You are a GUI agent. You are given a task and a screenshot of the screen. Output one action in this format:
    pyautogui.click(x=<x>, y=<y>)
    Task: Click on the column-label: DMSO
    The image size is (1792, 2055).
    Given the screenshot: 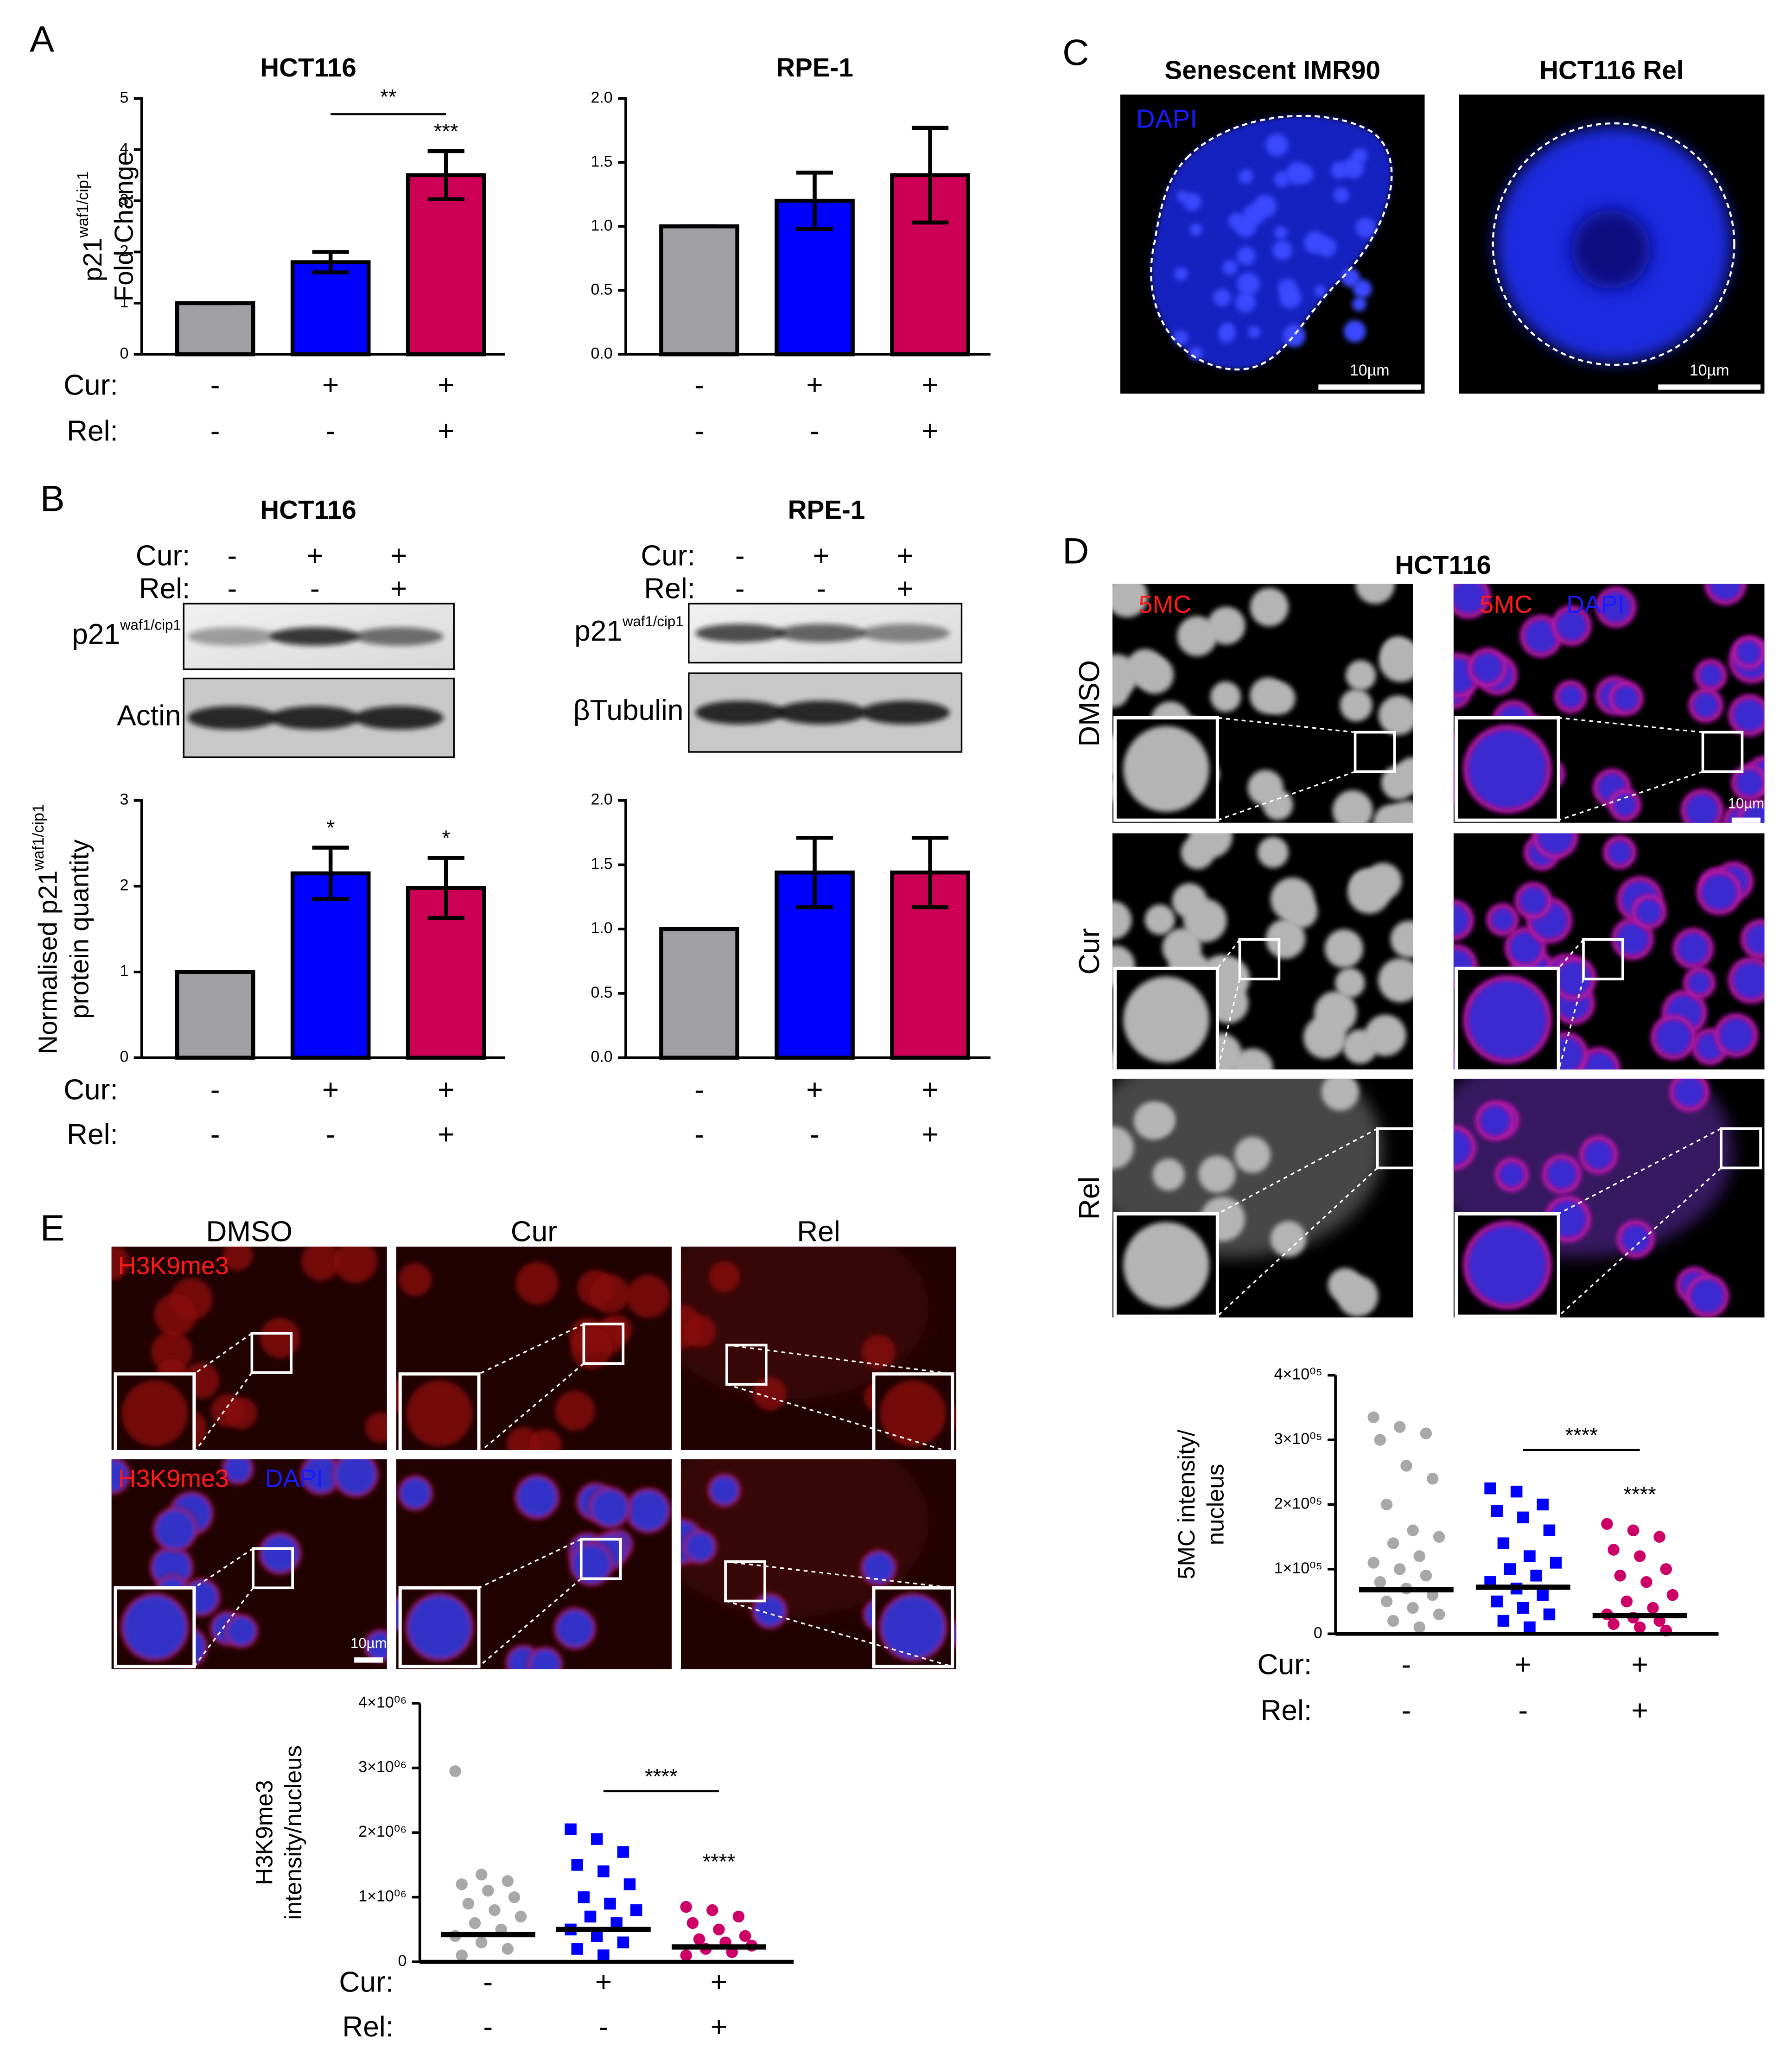 What is the action you would take?
    pyautogui.click(x=249, y=1231)
    